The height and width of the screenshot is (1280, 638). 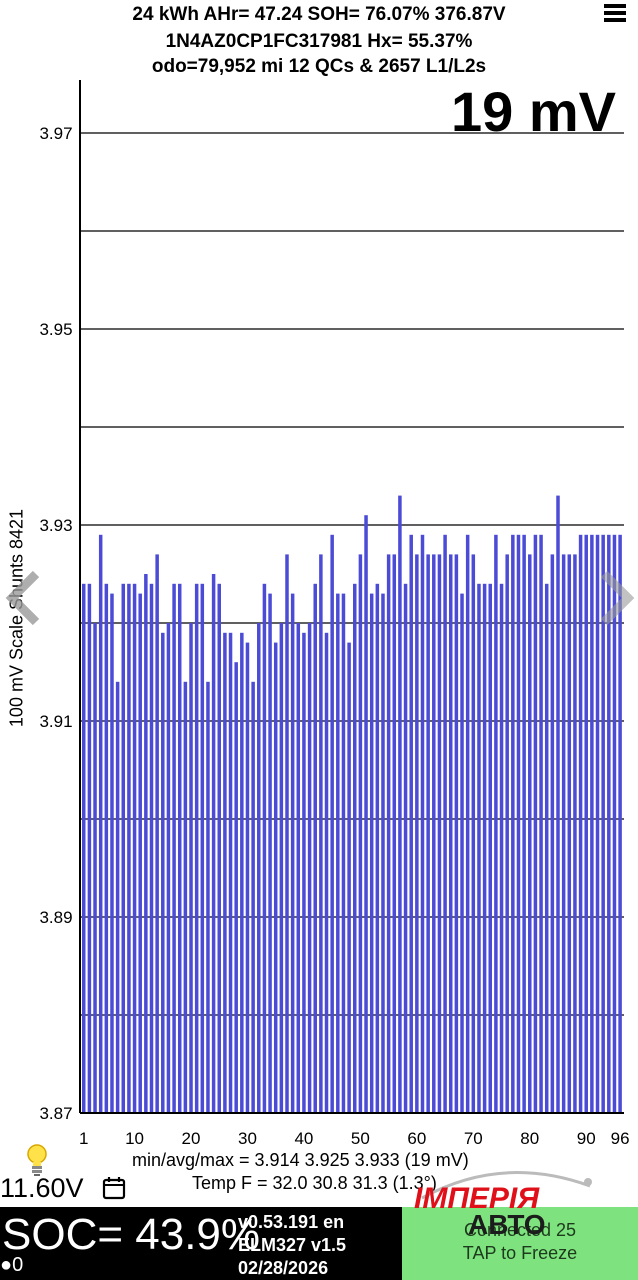 What do you see at coordinates (55, 917) in the screenshot?
I see `y-tick-label: 3.89` at bounding box center [55, 917].